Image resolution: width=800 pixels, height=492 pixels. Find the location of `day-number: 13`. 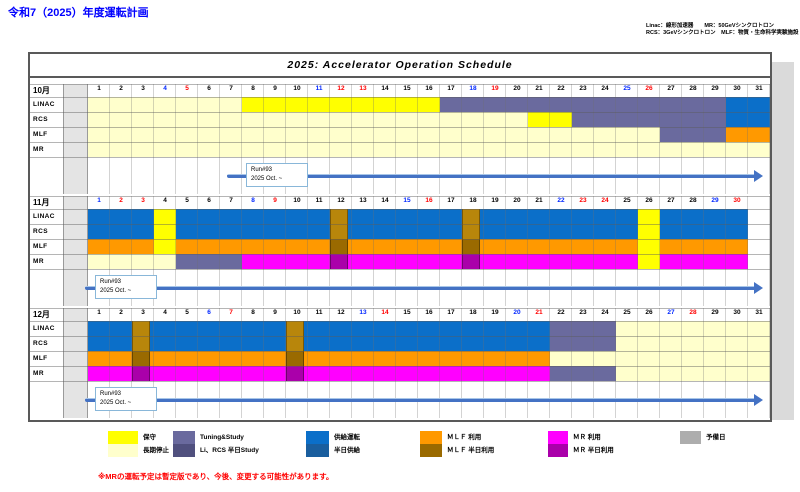

day-number: 13 is located at coordinates (363, 315).